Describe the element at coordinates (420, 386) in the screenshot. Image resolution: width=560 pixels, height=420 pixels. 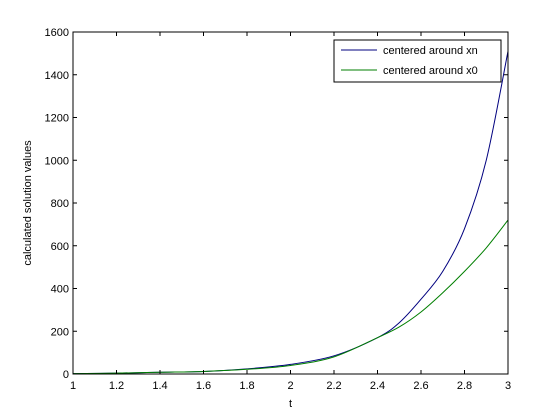
I see `x-tick-label: 2.6` at that location.